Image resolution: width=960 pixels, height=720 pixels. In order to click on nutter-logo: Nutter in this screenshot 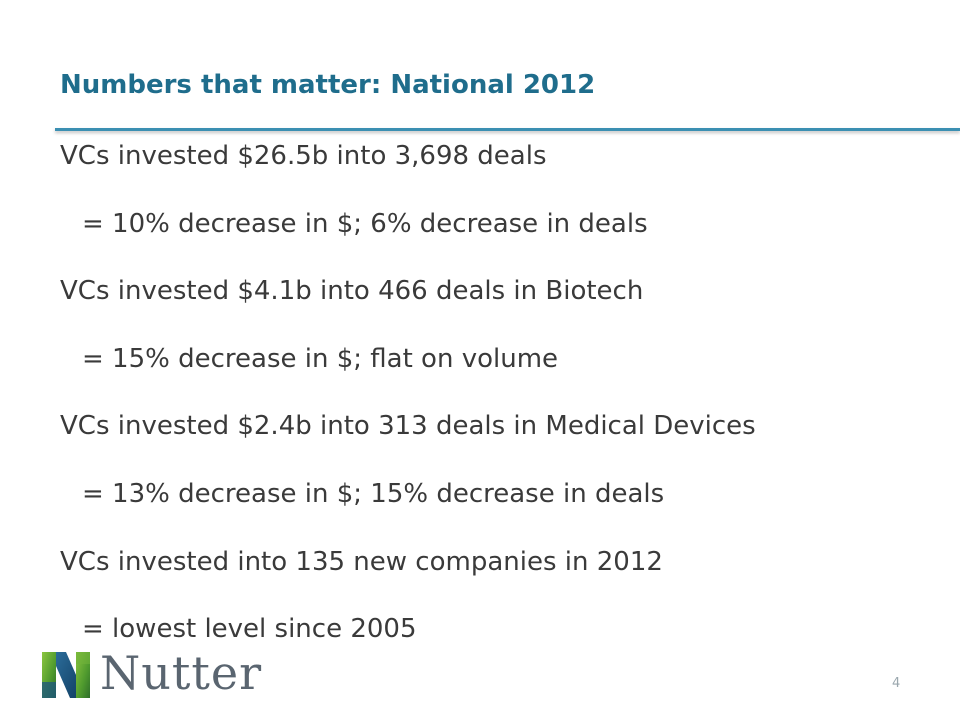, I will do `click(162, 674)`.